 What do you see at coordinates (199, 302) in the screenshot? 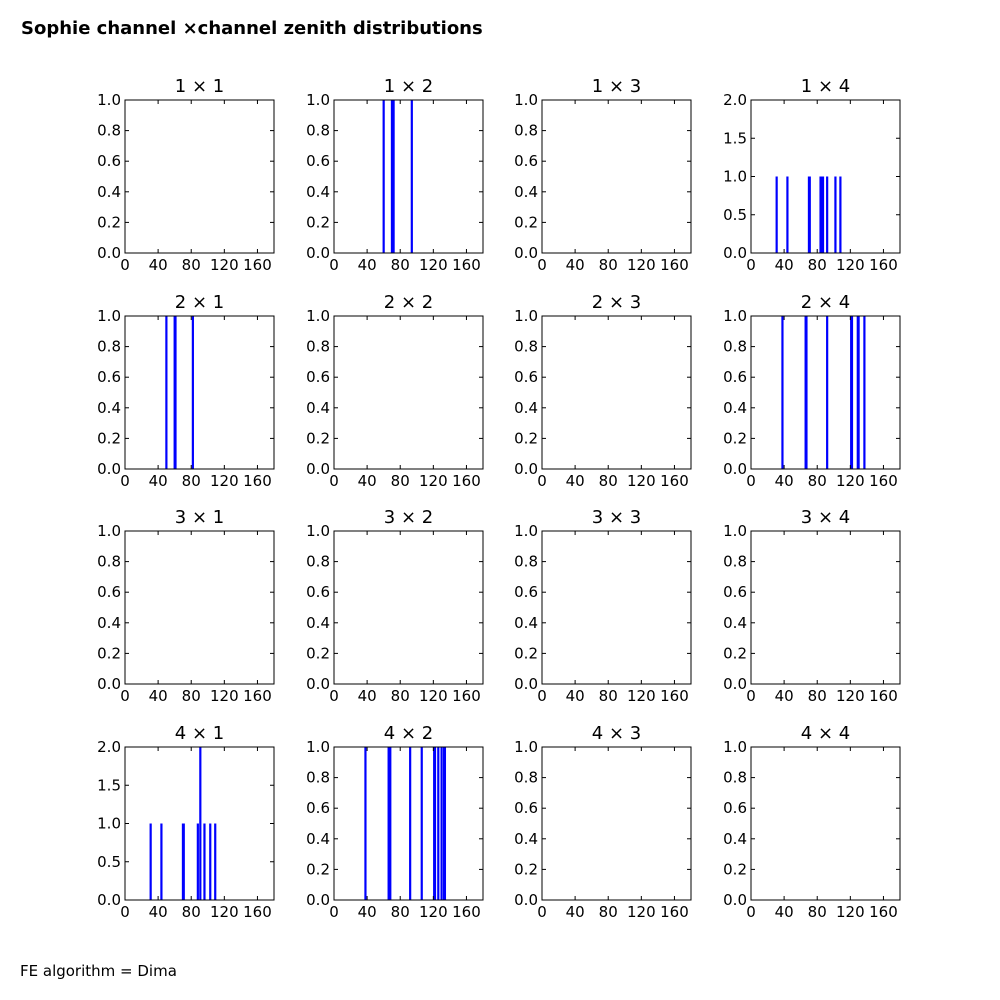
I see `subplot-title: 2 × 1` at bounding box center [199, 302].